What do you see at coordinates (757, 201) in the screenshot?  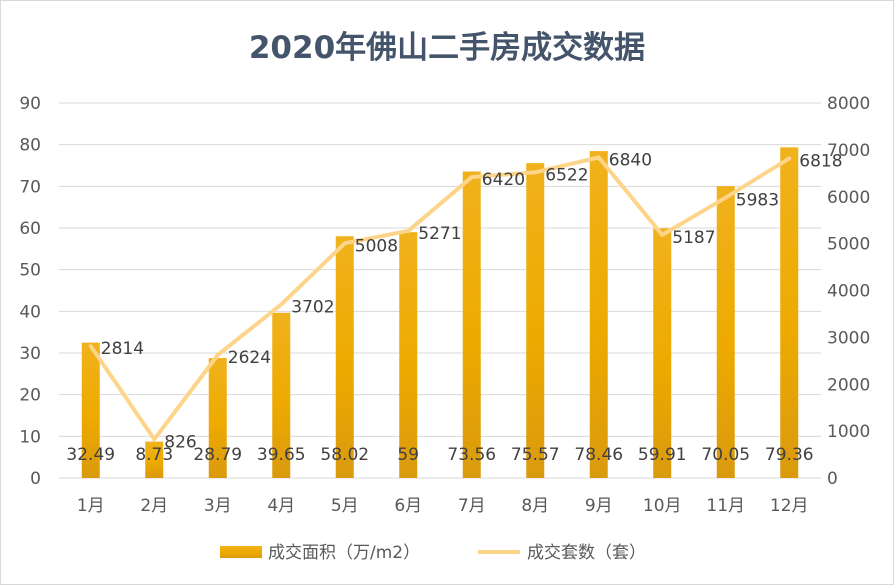 I see `line-data-label: 5983` at bounding box center [757, 201].